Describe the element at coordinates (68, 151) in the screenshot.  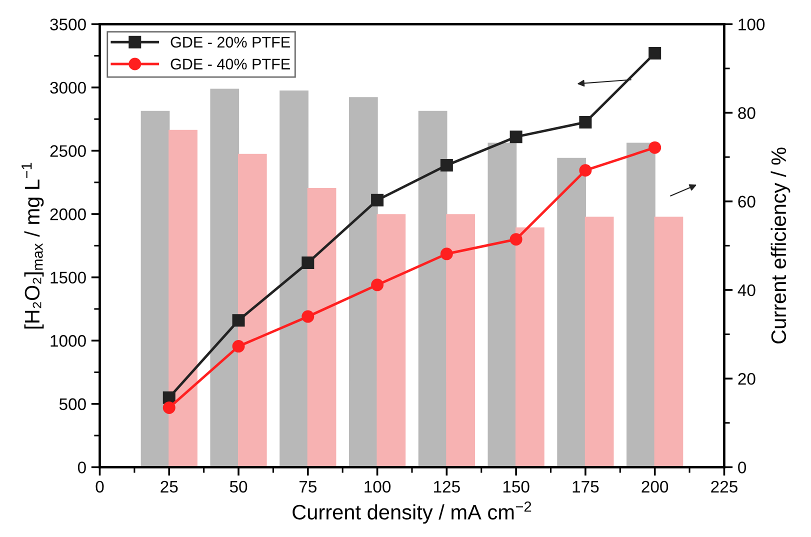
I see `y-tick-label: 2500` at that location.